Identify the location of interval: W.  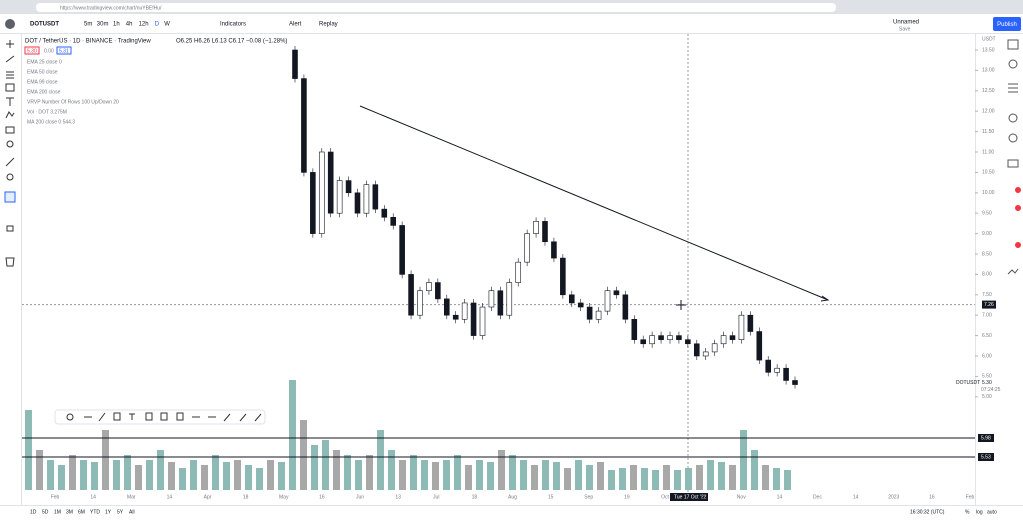
(167, 25).